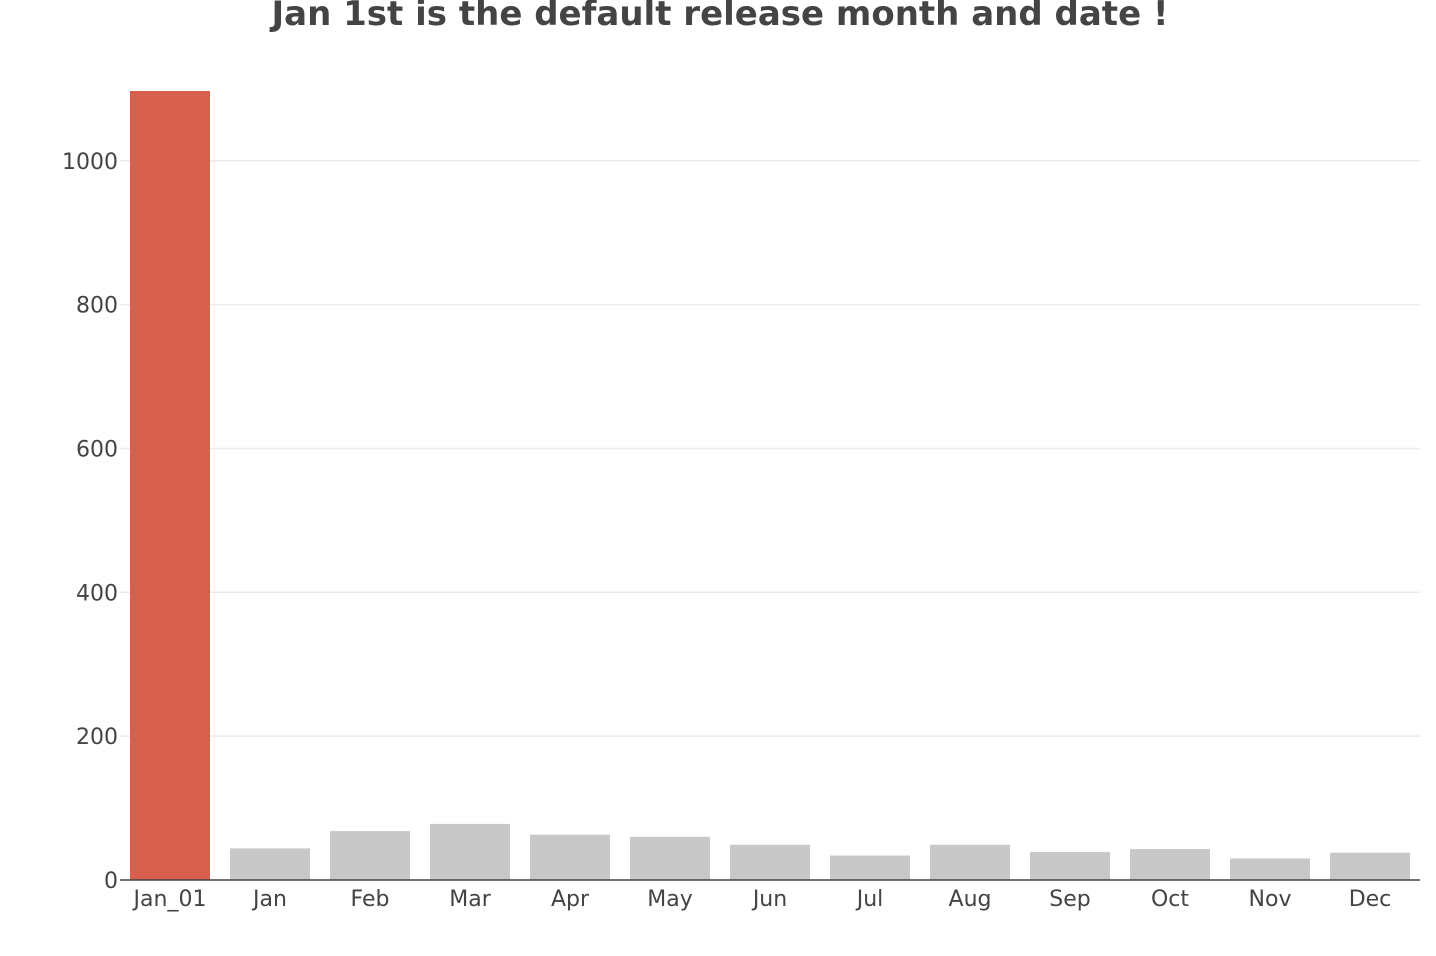 Image resolution: width=1436 pixels, height=956 pixels. I want to click on x-tick-label: Jan_01, so click(169, 899).